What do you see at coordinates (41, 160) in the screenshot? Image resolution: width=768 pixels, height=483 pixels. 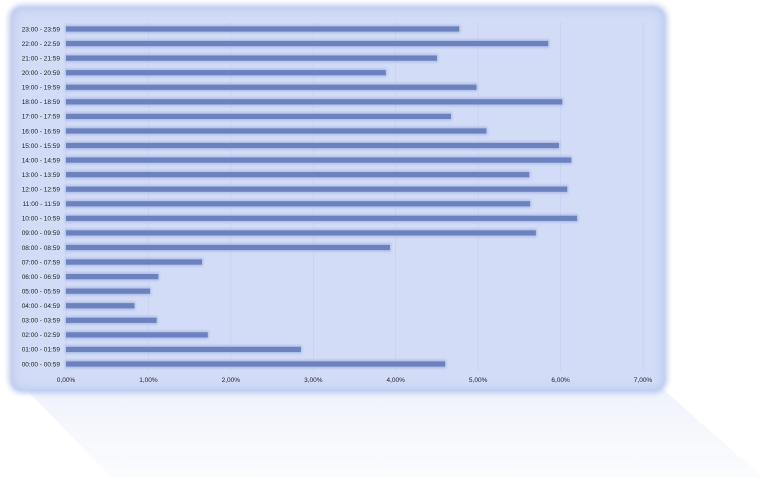 I see `y-tick-label: 14:00 - 14:59` at bounding box center [41, 160].